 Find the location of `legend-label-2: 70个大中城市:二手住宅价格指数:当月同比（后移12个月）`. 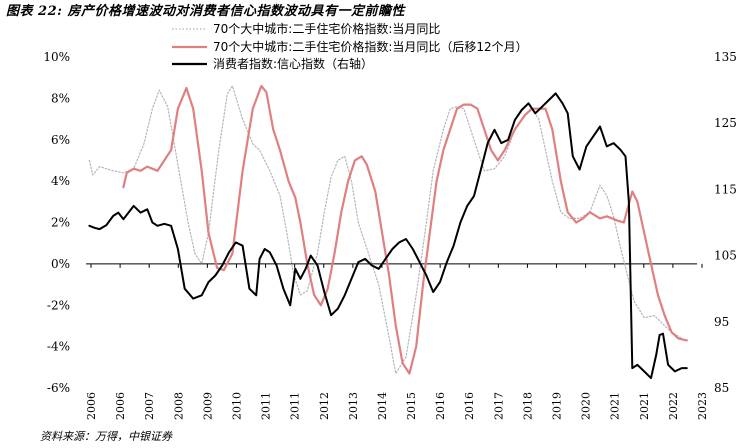

legend-label-2: 70个大中城市:二手住宅价格指数:当月同比（后移12个月） is located at coordinates (370, 46).